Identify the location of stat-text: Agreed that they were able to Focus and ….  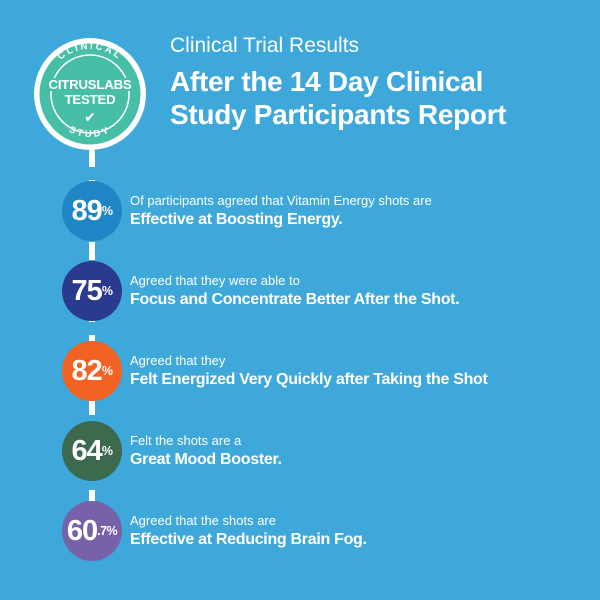
(295, 291).